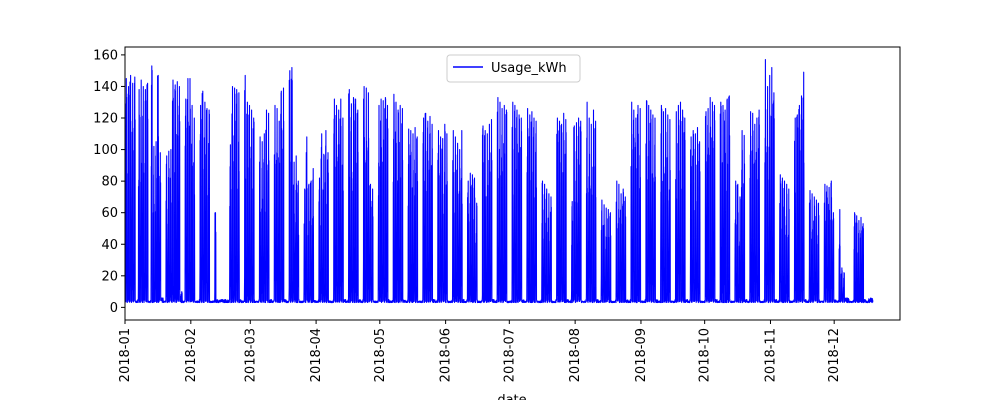  Describe the element at coordinates (380, 355) in the screenshot. I see `x-tick-label: 2018-05` at that location.